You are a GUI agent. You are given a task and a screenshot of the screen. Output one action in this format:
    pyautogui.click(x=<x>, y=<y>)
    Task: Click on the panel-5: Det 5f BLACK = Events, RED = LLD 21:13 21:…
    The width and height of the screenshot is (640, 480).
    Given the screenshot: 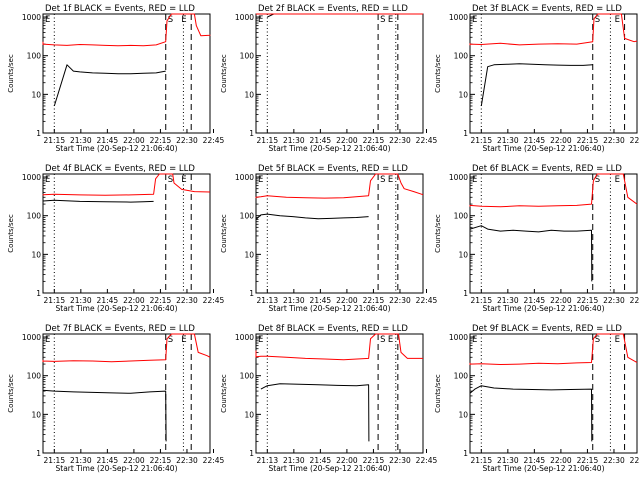 What is the action you would take?
    pyautogui.click(x=329, y=238)
    